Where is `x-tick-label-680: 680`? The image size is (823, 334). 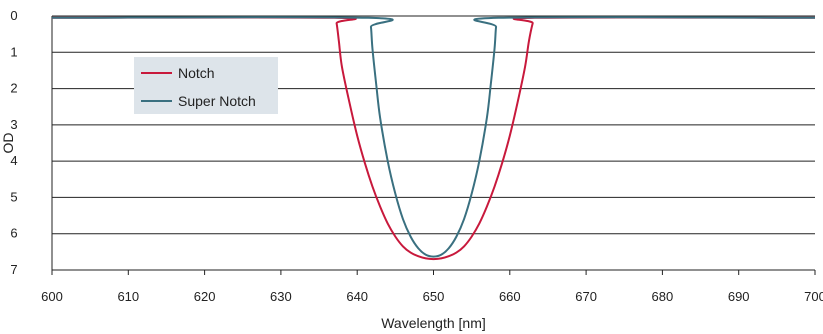 x-tick-label-680: 680 is located at coordinates (663, 296).